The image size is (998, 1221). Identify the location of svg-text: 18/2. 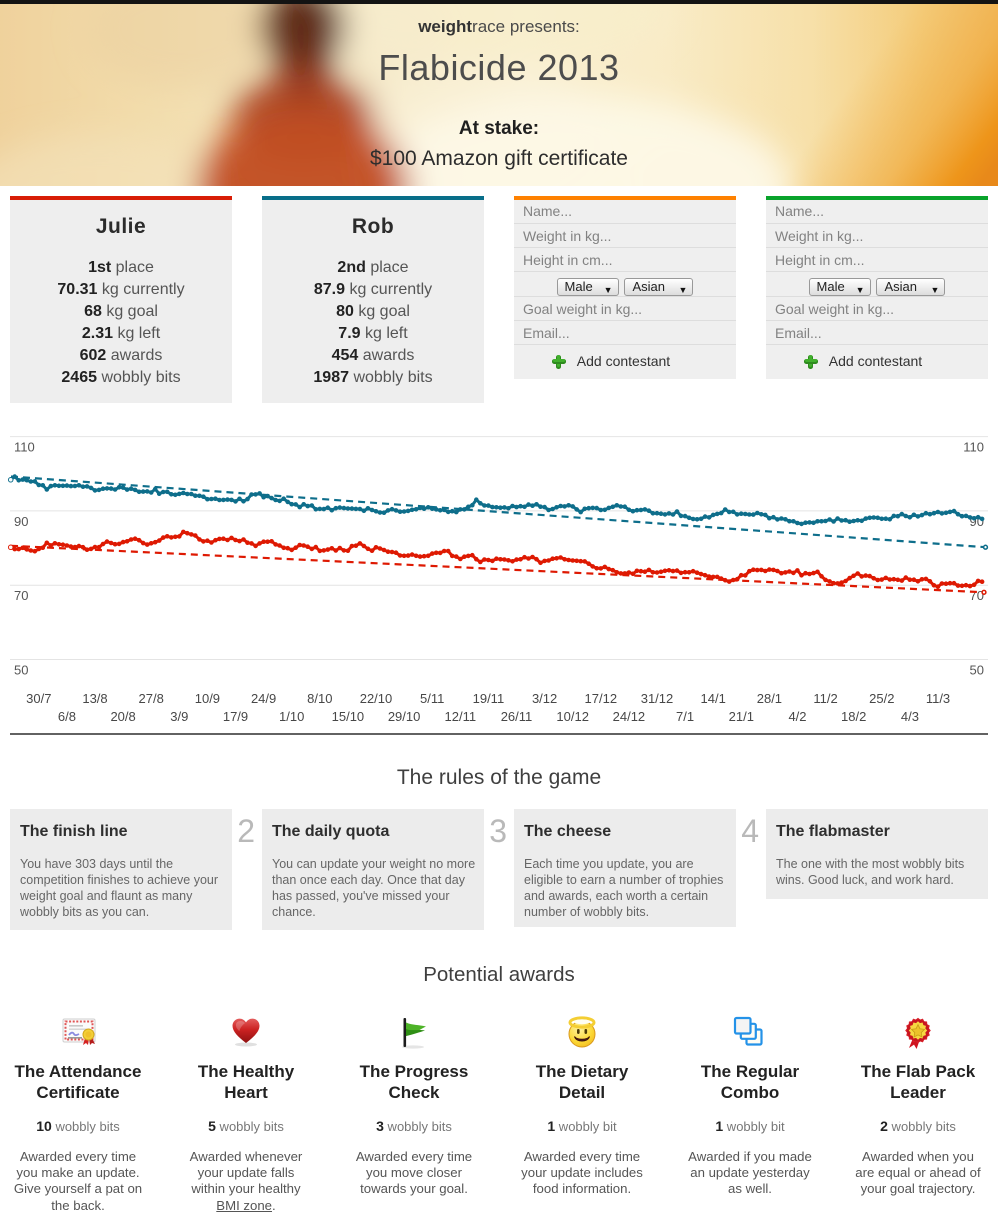
(853, 716).